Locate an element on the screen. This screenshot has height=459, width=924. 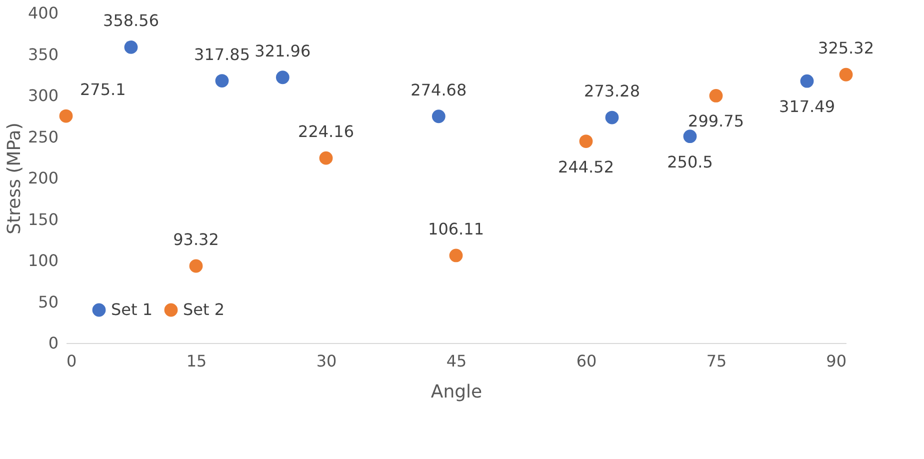
y-tick-label: 100 is located at coordinates (43, 260).